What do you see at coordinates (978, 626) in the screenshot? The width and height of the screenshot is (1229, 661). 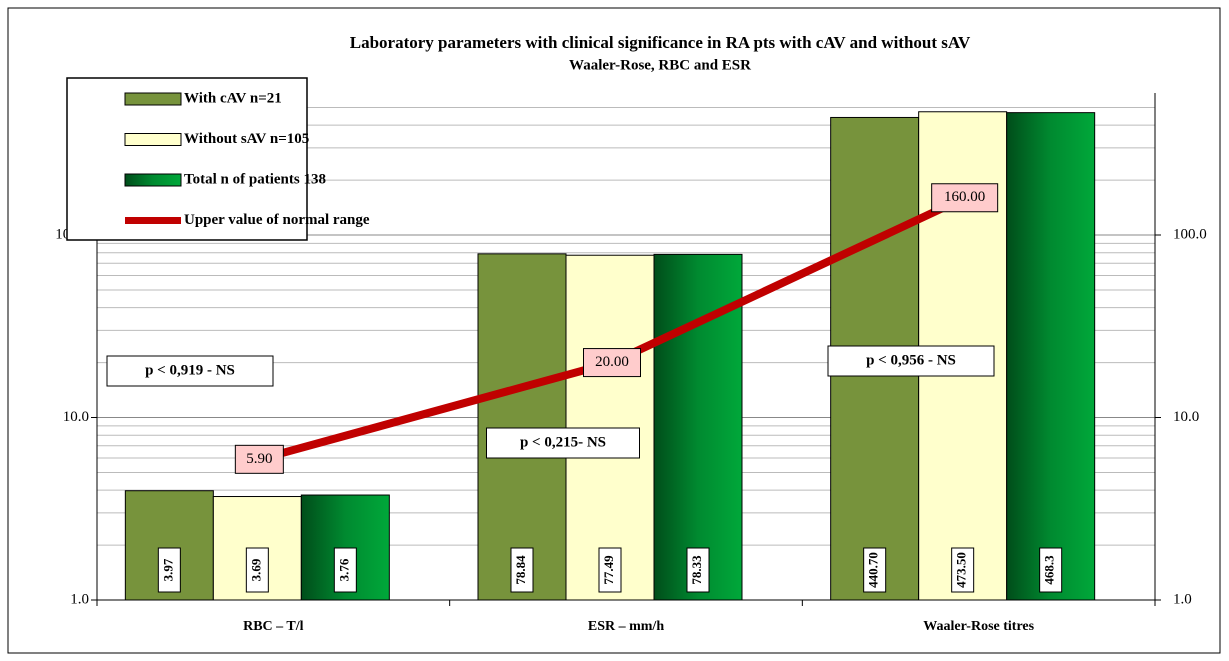 I see `x-tick-label: Waaler-Rose titres` at bounding box center [978, 626].